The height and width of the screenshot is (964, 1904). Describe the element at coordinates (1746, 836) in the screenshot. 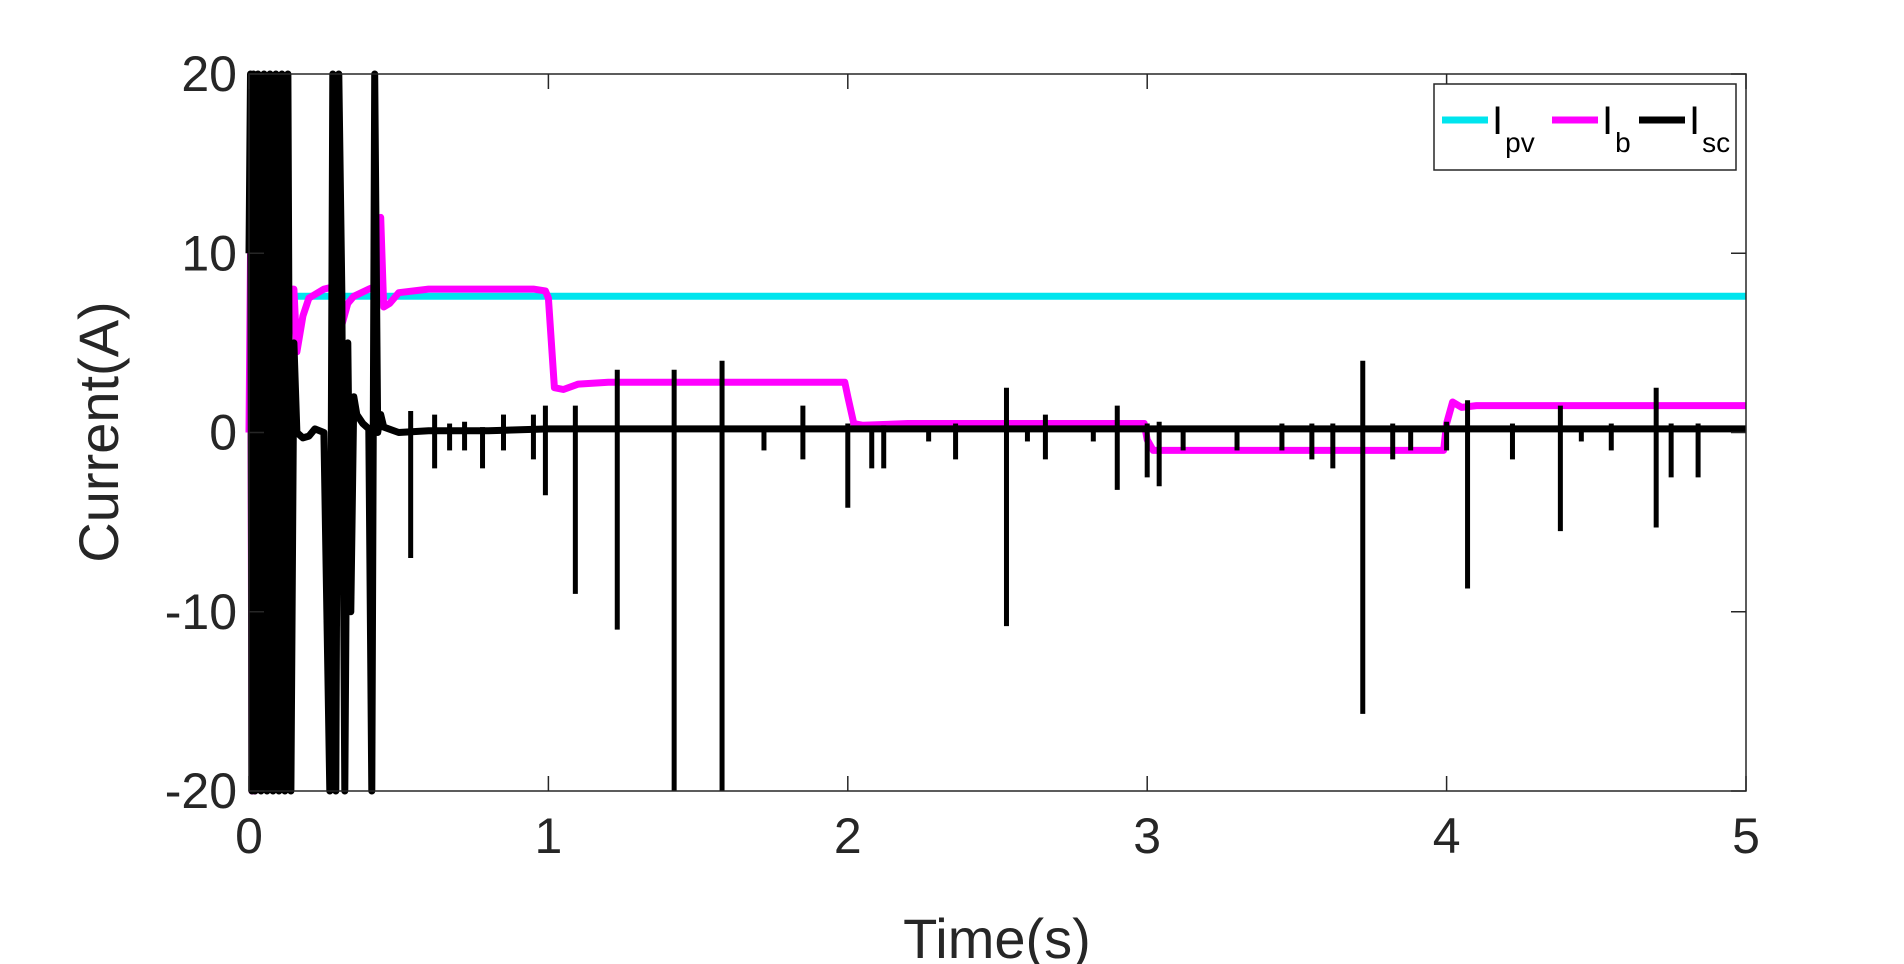

I see `x-tick-label: 5` at that location.